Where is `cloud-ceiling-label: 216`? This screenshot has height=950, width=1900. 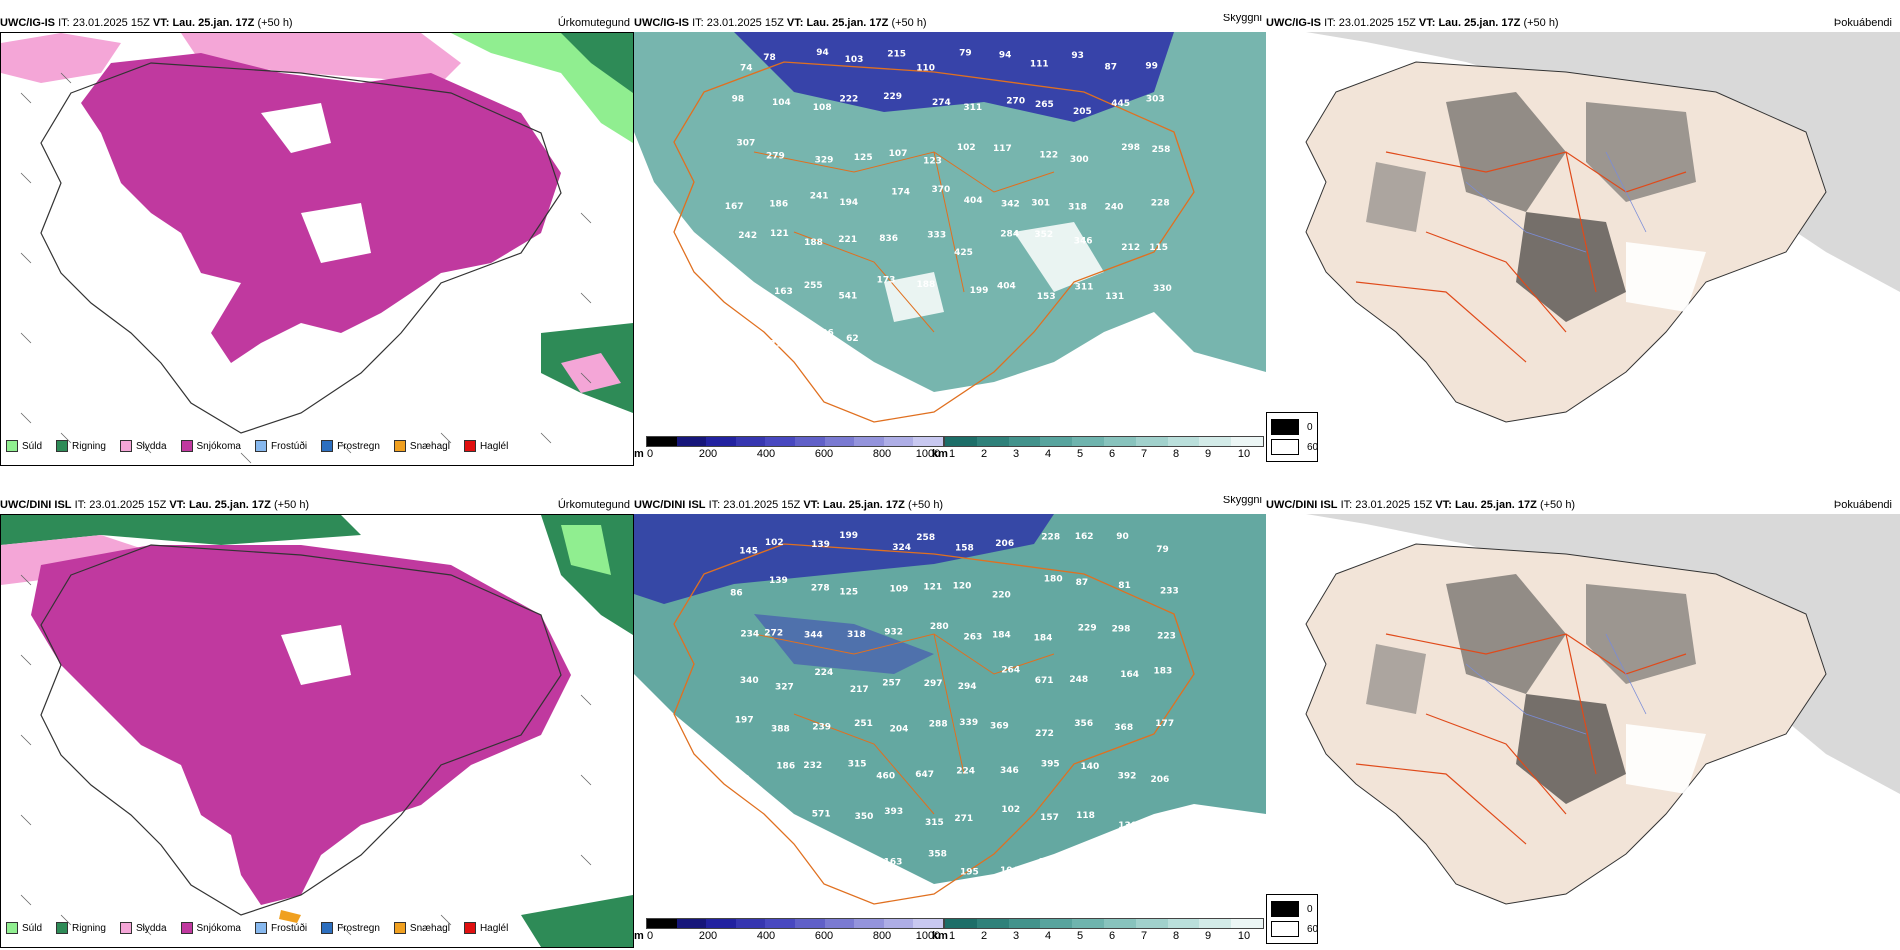 cloud-ceiling-label: 216 is located at coordinates (778, 344).